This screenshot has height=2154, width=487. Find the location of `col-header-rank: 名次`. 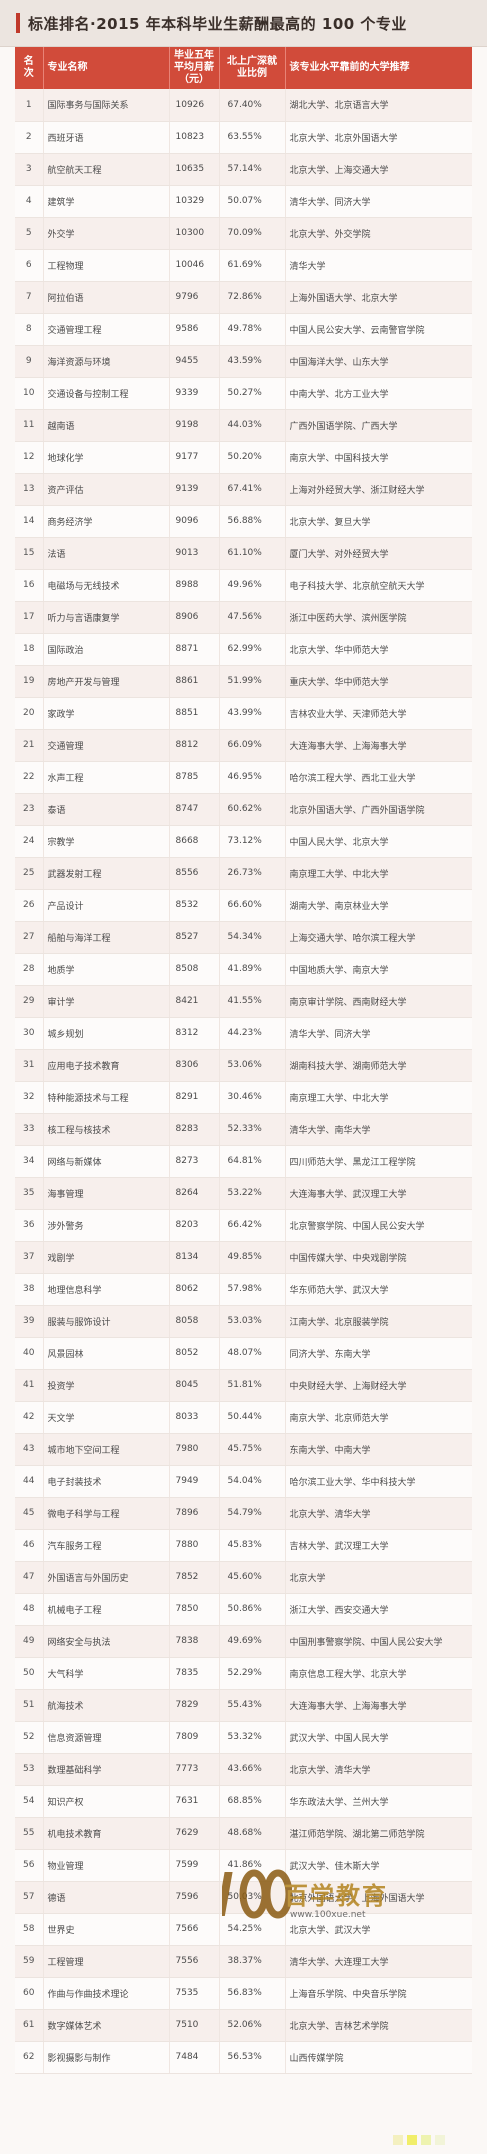

col-header-rank: 名次 is located at coordinates (29, 68).